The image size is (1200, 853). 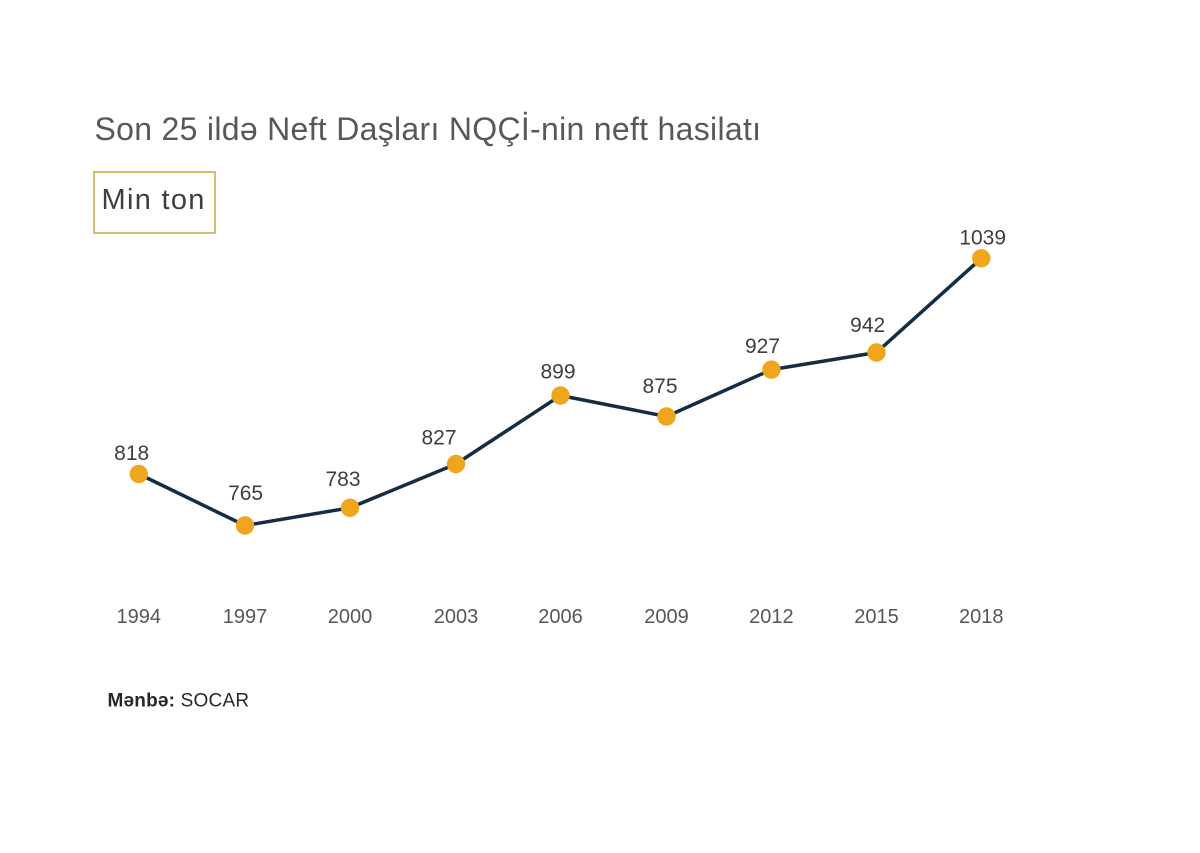 I want to click on svg-text: 783, so click(x=342, y=479).